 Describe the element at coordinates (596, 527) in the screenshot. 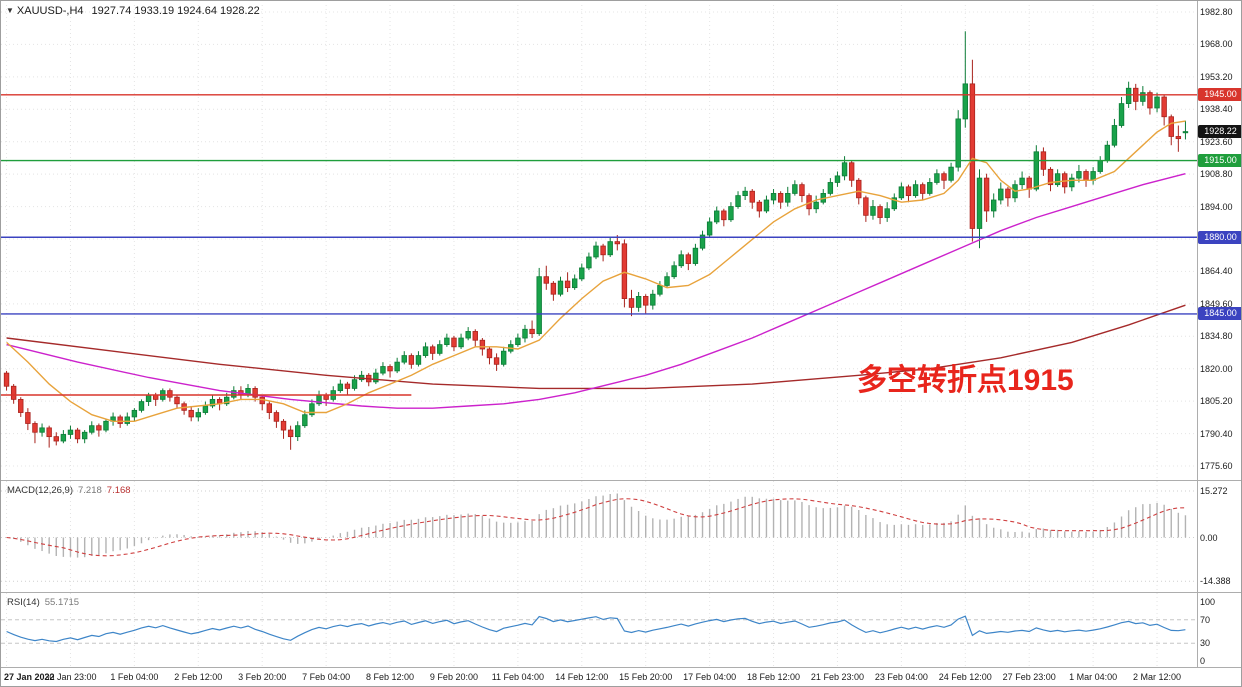

I see `macd-signal-line` at that location.